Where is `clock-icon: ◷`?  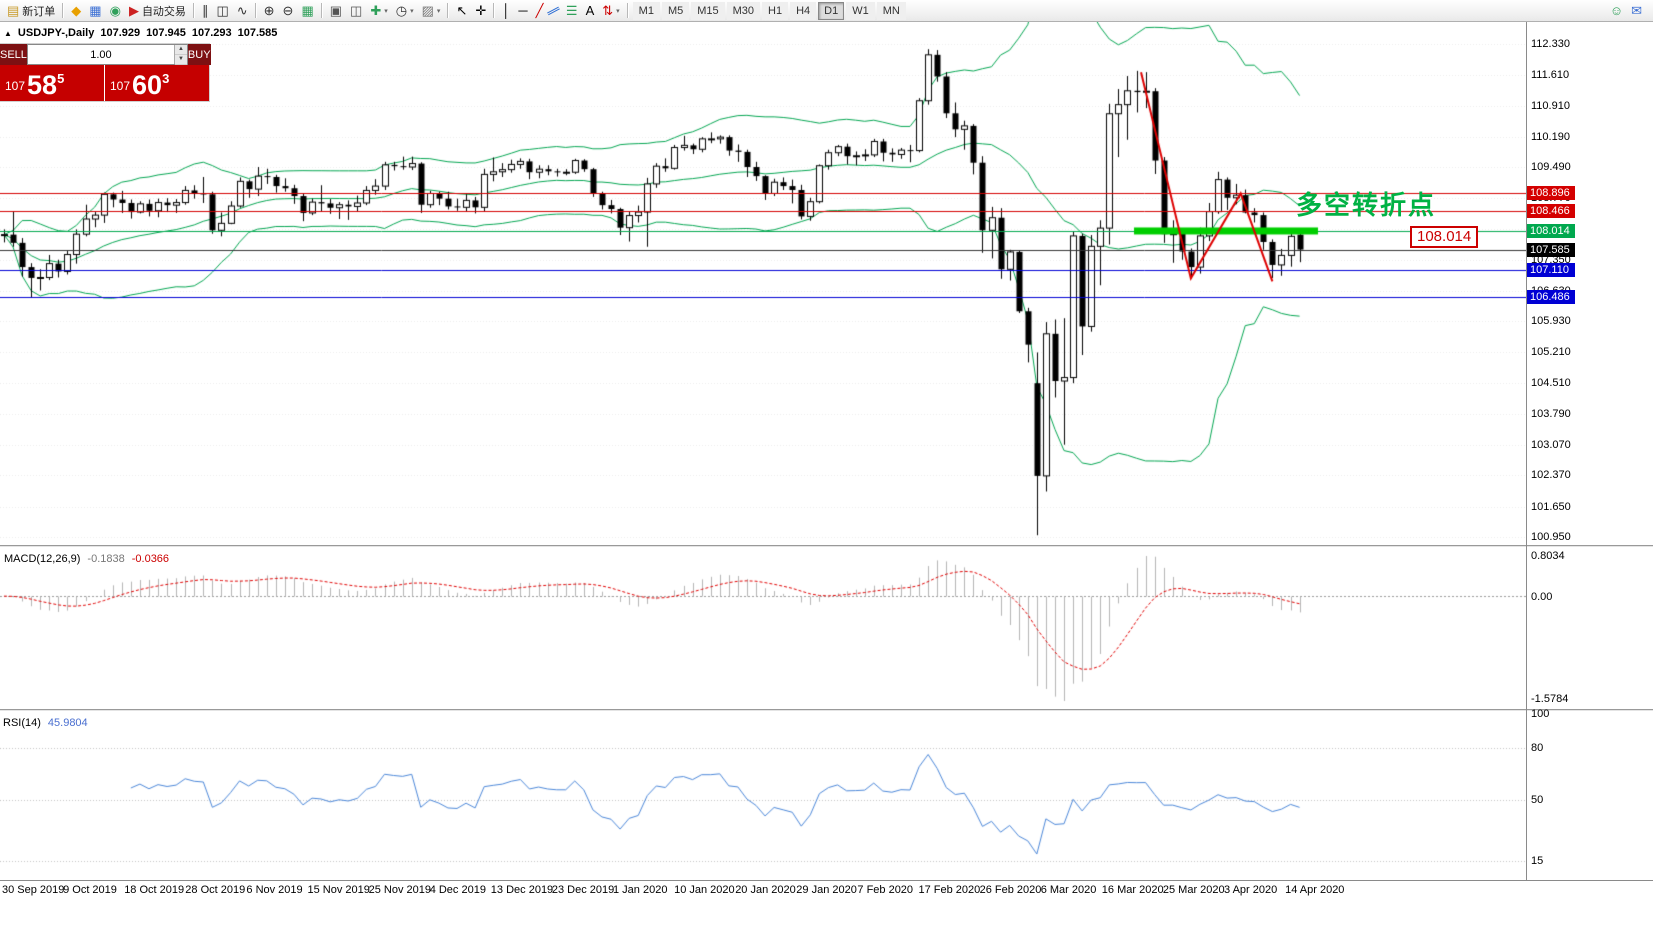 clock-icon: ◷ is located at coordinates (401, 10).